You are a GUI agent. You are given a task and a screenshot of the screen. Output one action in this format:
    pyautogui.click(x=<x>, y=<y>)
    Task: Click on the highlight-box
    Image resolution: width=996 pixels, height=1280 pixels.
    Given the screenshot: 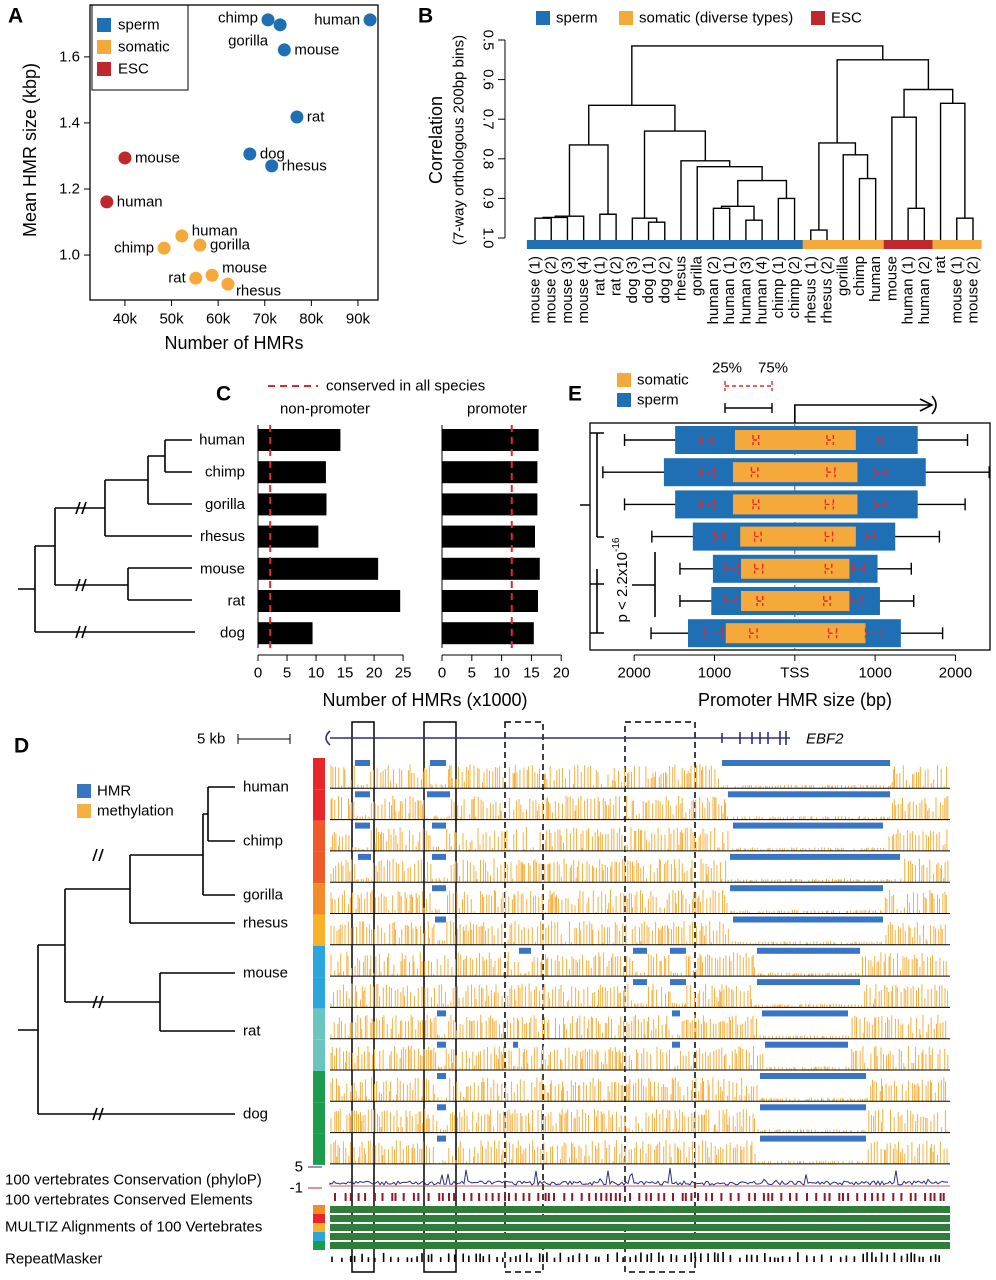 What is the action you would take?
    pyautogui.click(x=524, y=997)
    